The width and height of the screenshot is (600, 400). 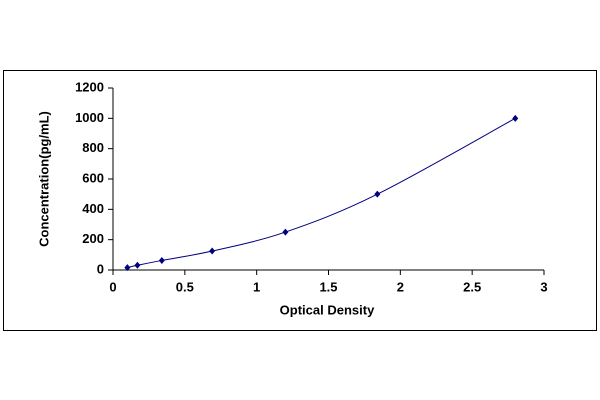 I want to click on x-tick-label: 1.5, so click(x=328, y=286).